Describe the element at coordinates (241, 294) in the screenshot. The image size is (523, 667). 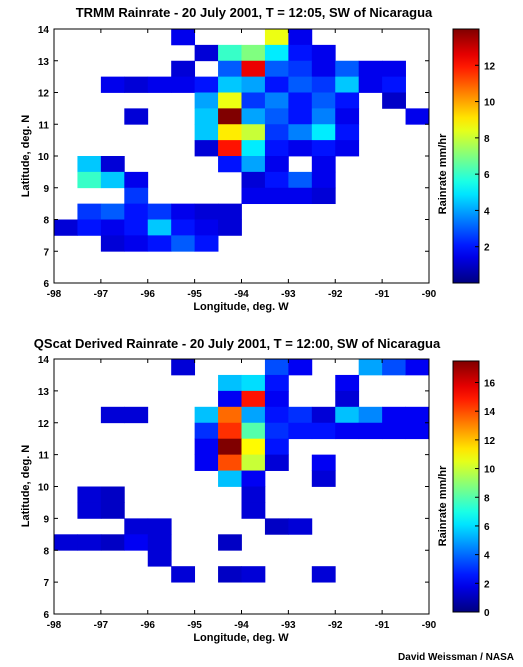
I see `x-tick-label: -94` at that location.